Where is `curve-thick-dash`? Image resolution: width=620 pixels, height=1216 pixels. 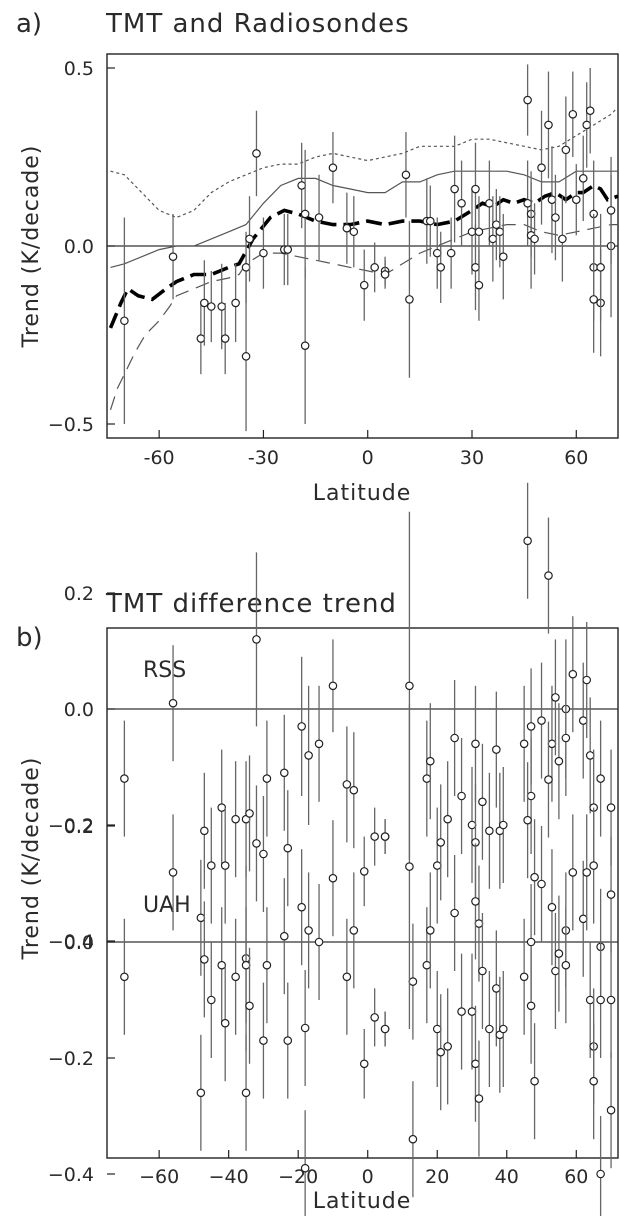 curve-thick-dash is located at coordinates (363, 256).